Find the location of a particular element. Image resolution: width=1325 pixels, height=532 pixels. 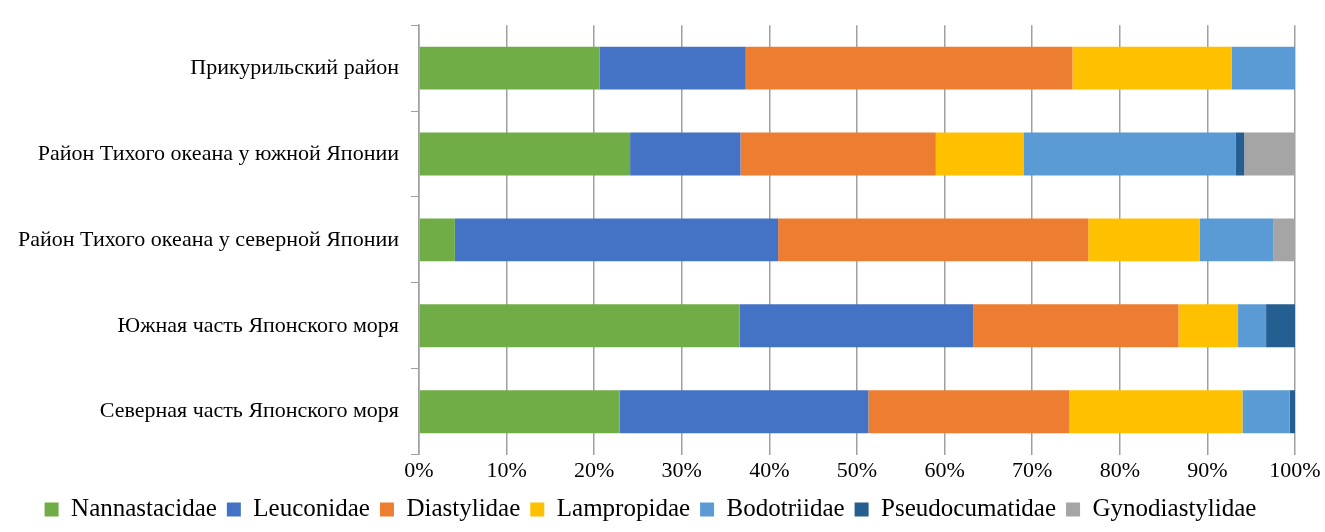

y-tick-label: Район Тихого океана у южной Японии is located at coordinates (218, 152).